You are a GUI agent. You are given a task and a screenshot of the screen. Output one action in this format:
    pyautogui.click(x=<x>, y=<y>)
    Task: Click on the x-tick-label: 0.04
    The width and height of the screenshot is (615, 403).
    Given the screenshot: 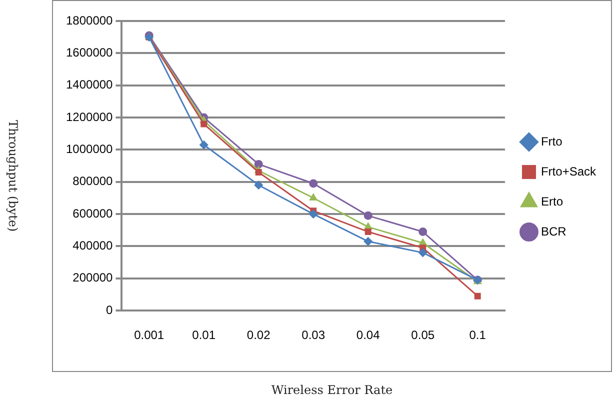 What is the action you would take?
    pyautogui.click(x=368, y=335)
    